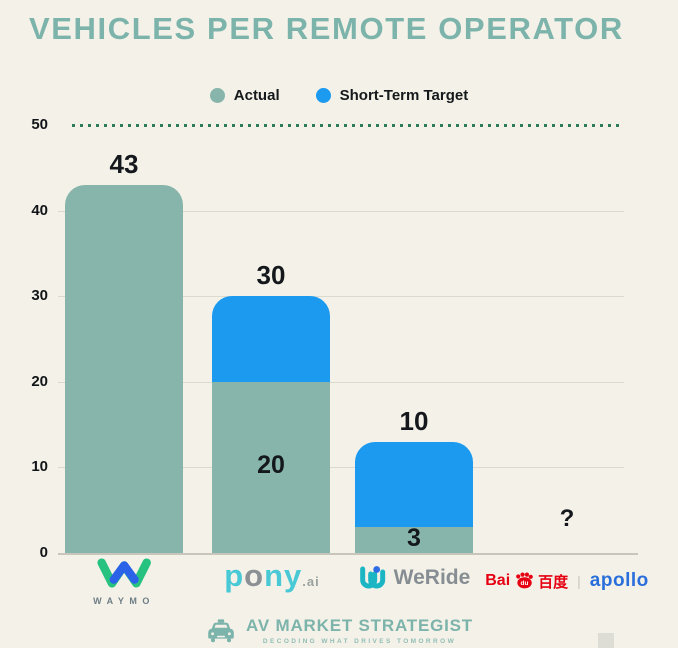  I want to click on y-tick-label: 50, so click(39, 124).